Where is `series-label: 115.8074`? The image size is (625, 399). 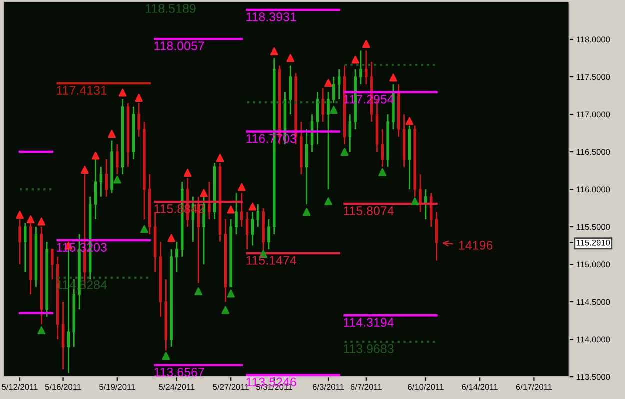
series-label: 115.8074 is located at coordinates (369, 211).